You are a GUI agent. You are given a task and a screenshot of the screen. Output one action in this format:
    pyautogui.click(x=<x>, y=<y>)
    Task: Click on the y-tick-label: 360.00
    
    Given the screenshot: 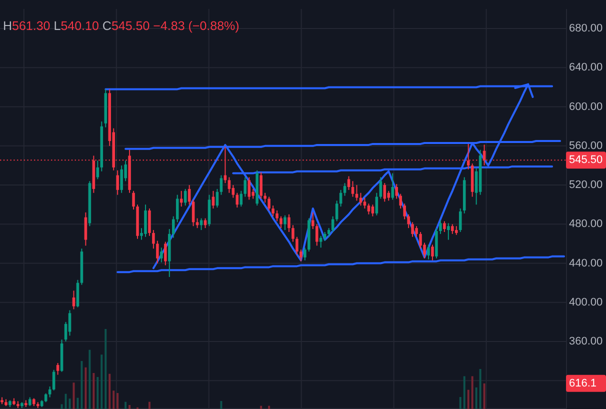 What is the action you would take?
    pyautogui.click(x=586, y=342)
    